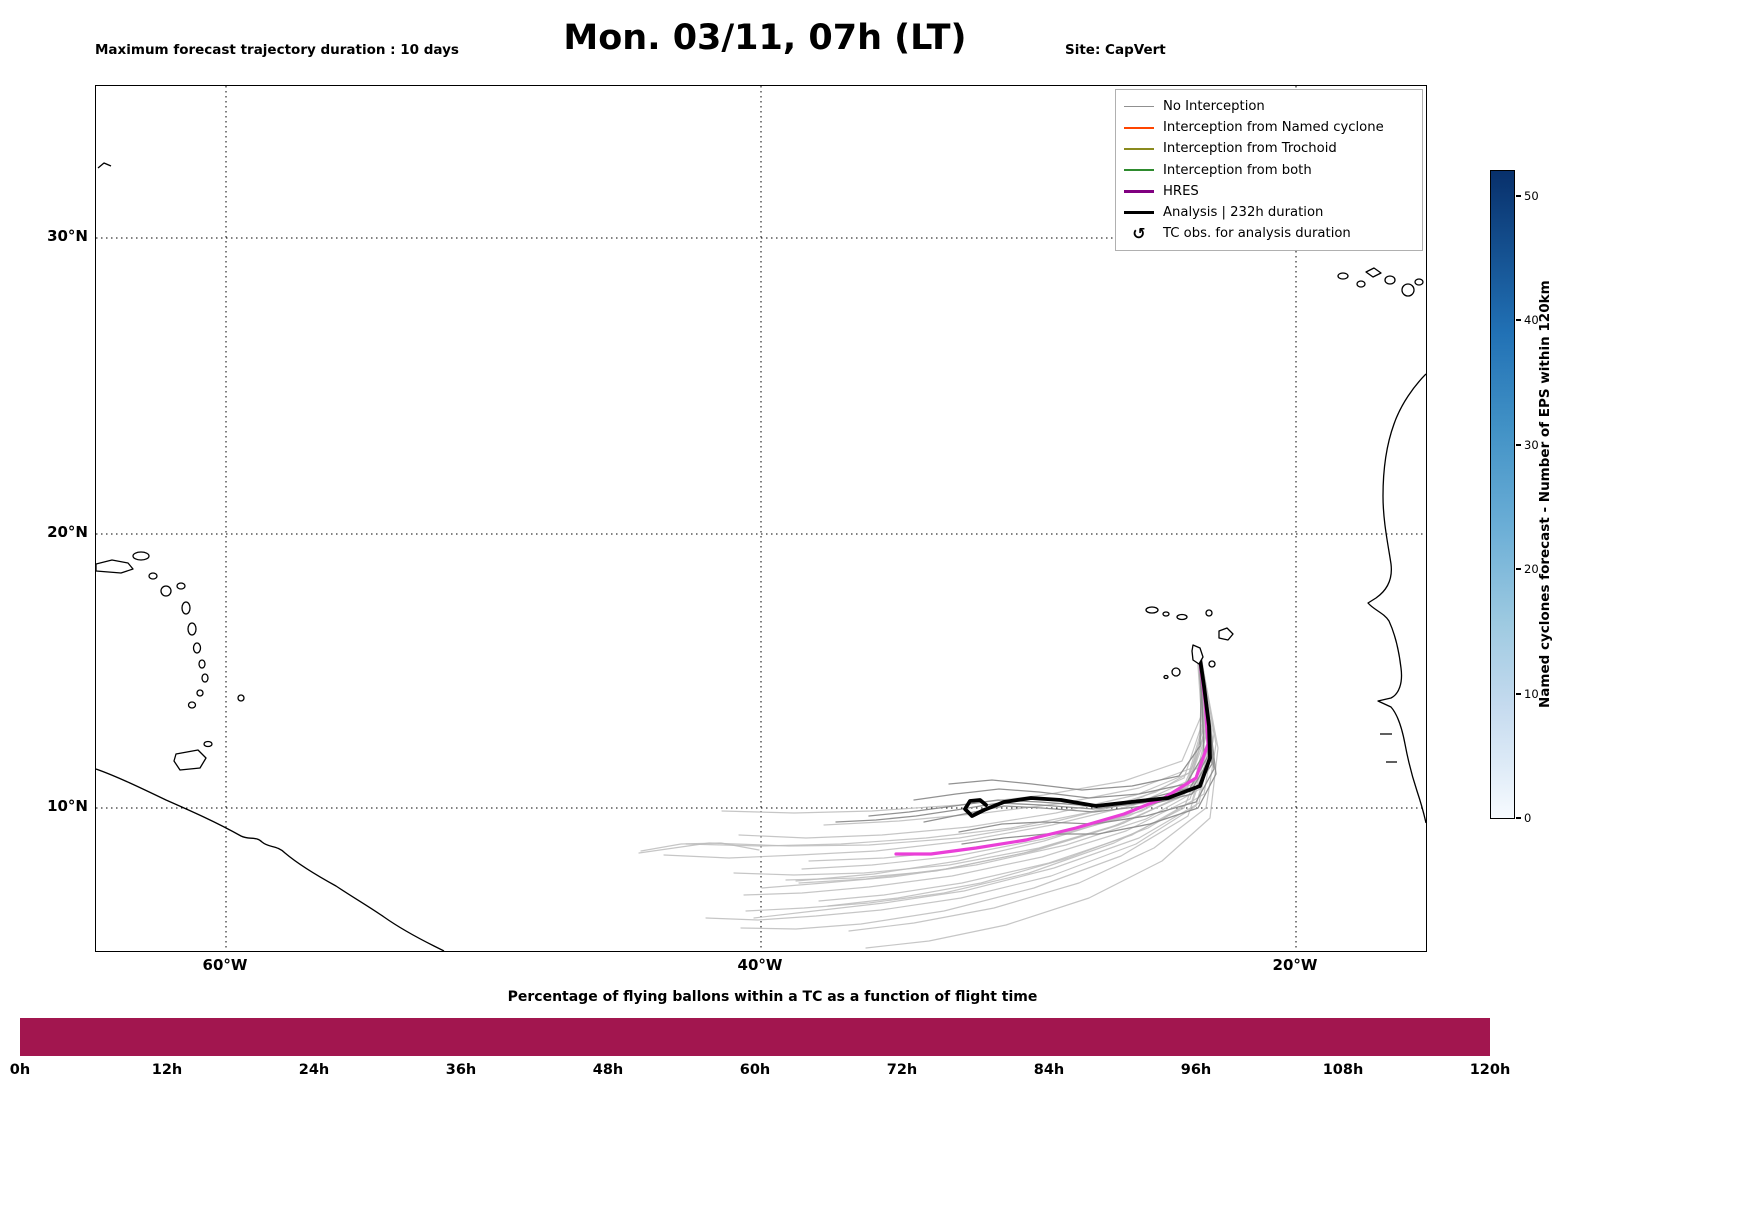  I want to click on legend-line-trochoid, so click(1139, 149).